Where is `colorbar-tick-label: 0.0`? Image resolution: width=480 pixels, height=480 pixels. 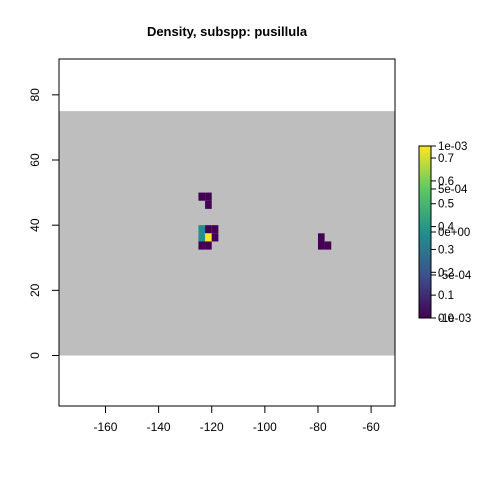
colorbar-tick-label: 0.0 is located at coordinates (446, 319).